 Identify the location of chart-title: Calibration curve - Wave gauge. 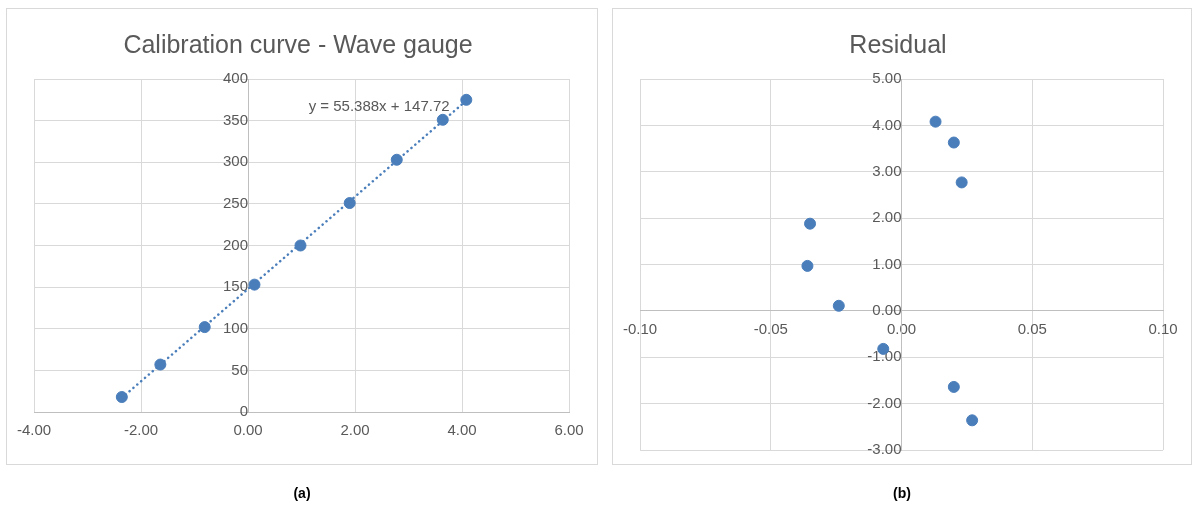
(298, 43).